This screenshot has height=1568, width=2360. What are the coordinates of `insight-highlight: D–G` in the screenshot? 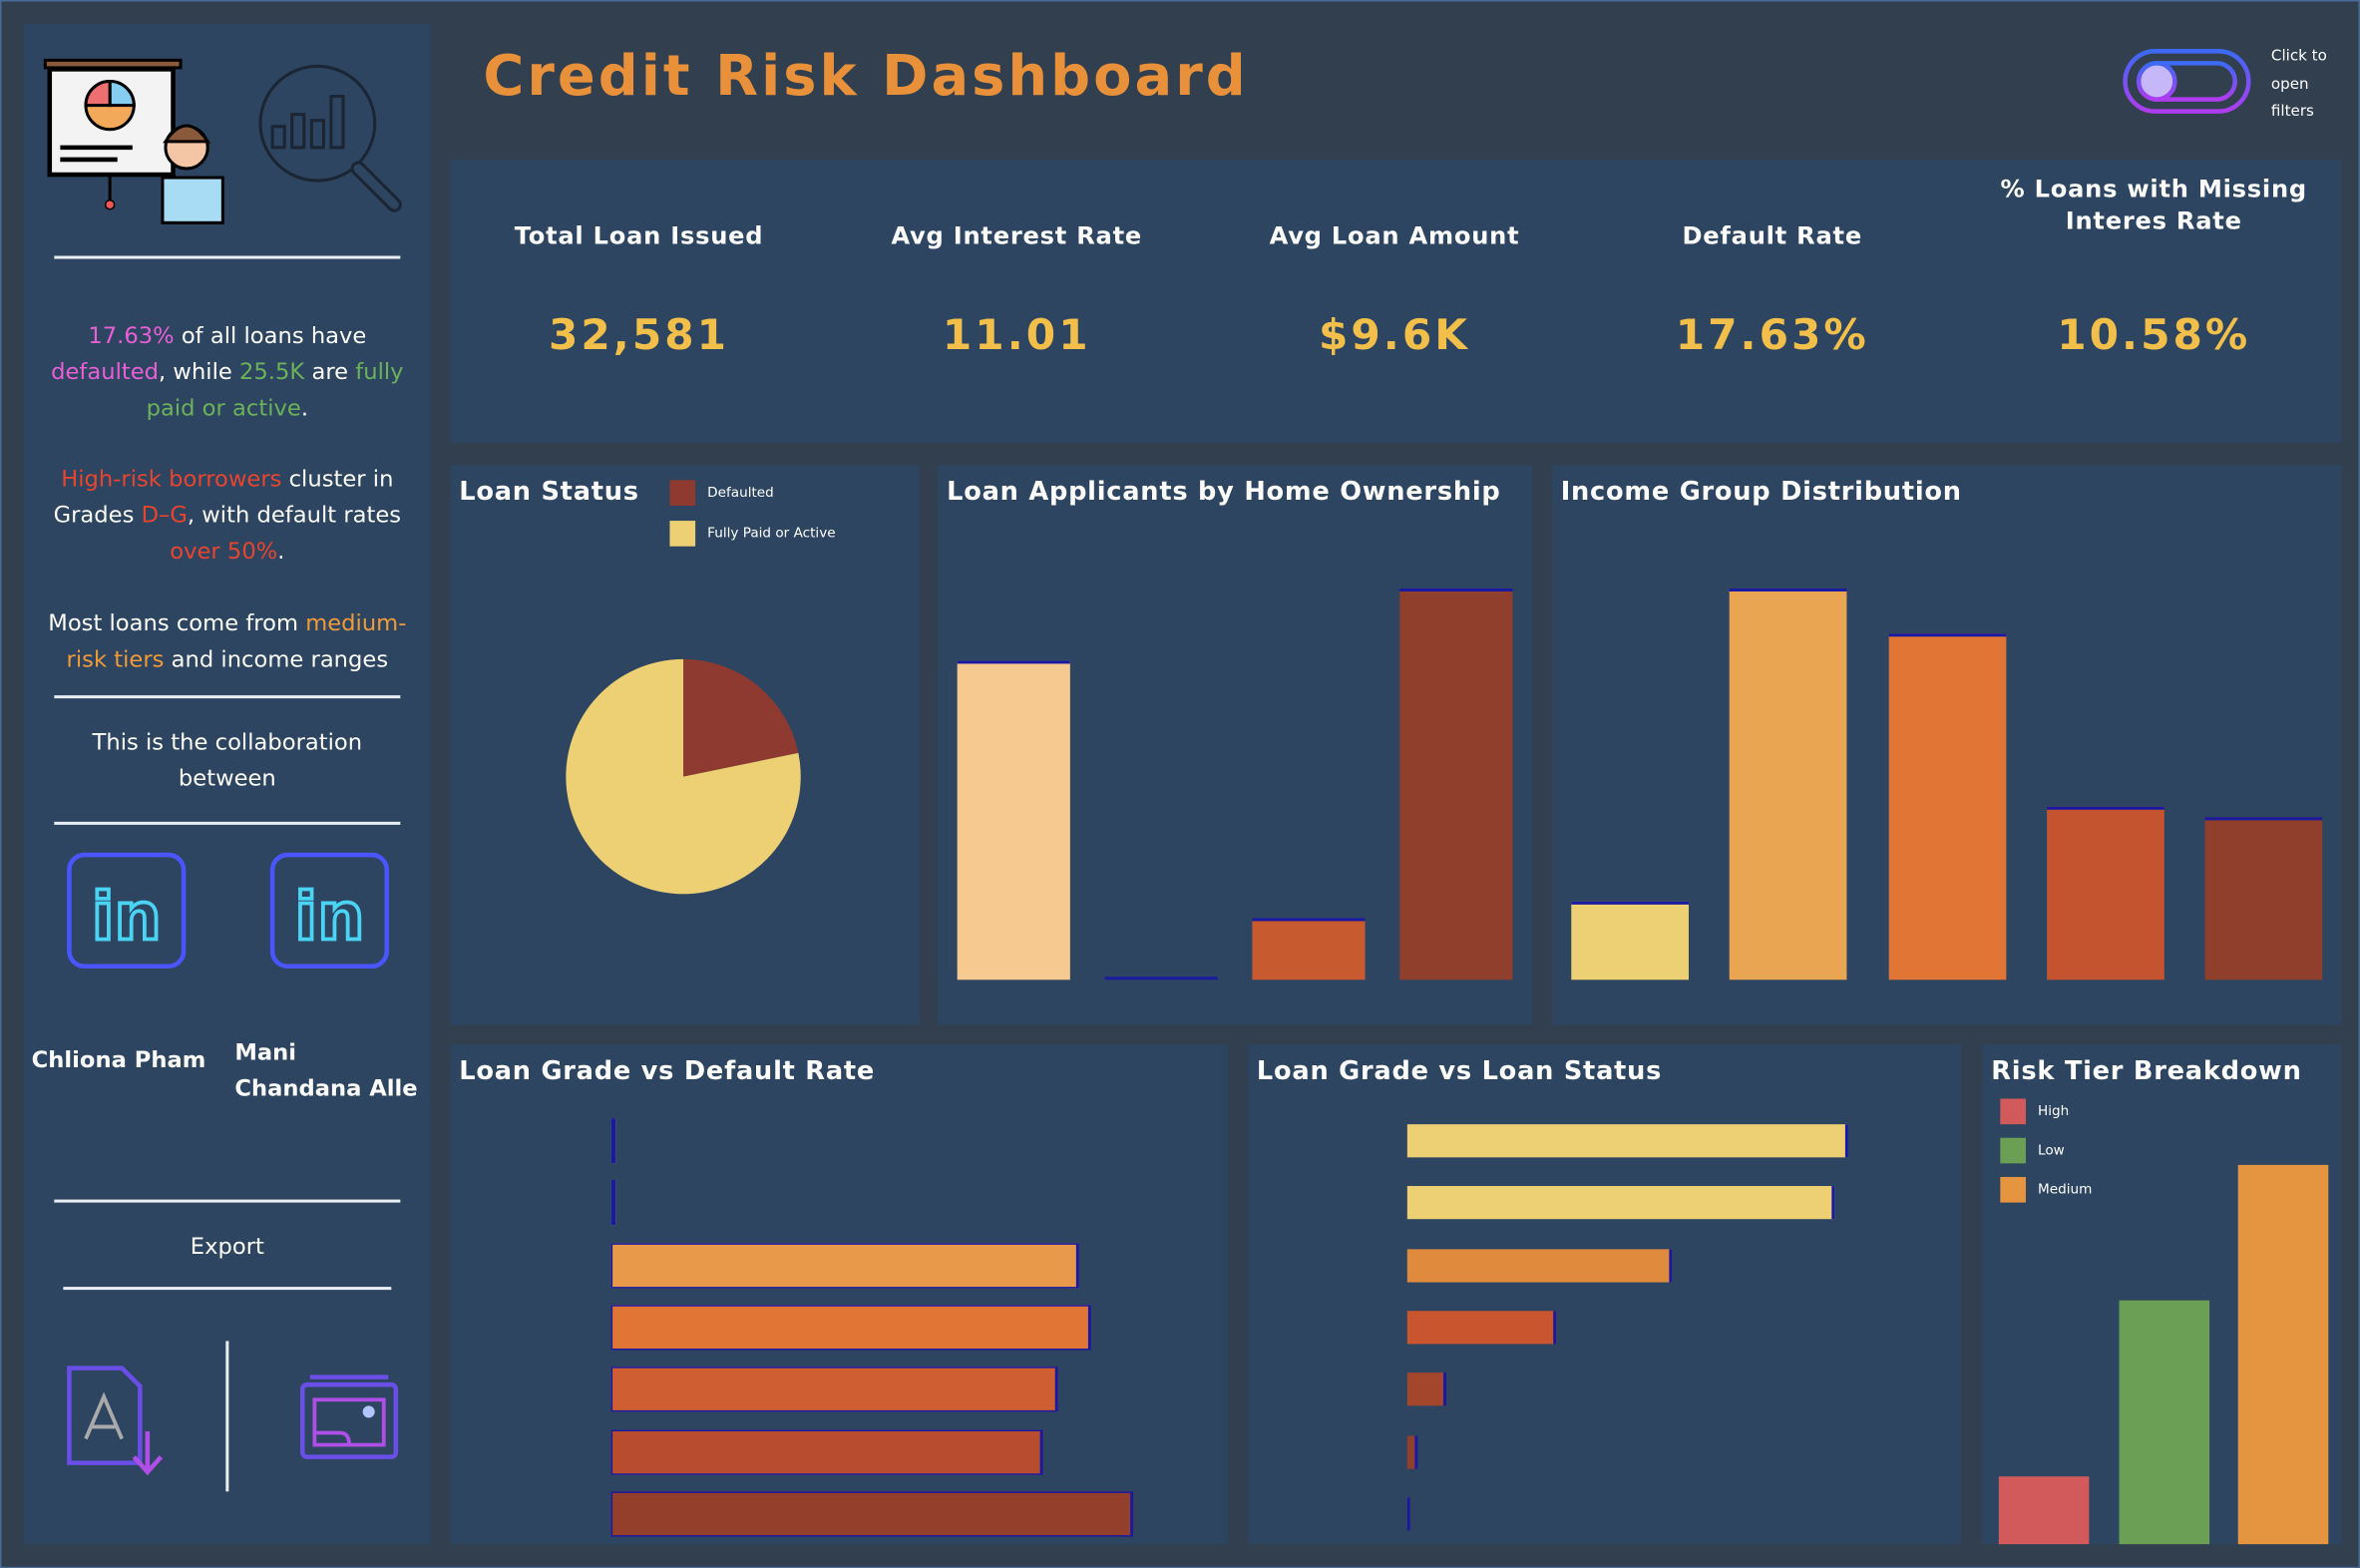 It's located at (164, 515).